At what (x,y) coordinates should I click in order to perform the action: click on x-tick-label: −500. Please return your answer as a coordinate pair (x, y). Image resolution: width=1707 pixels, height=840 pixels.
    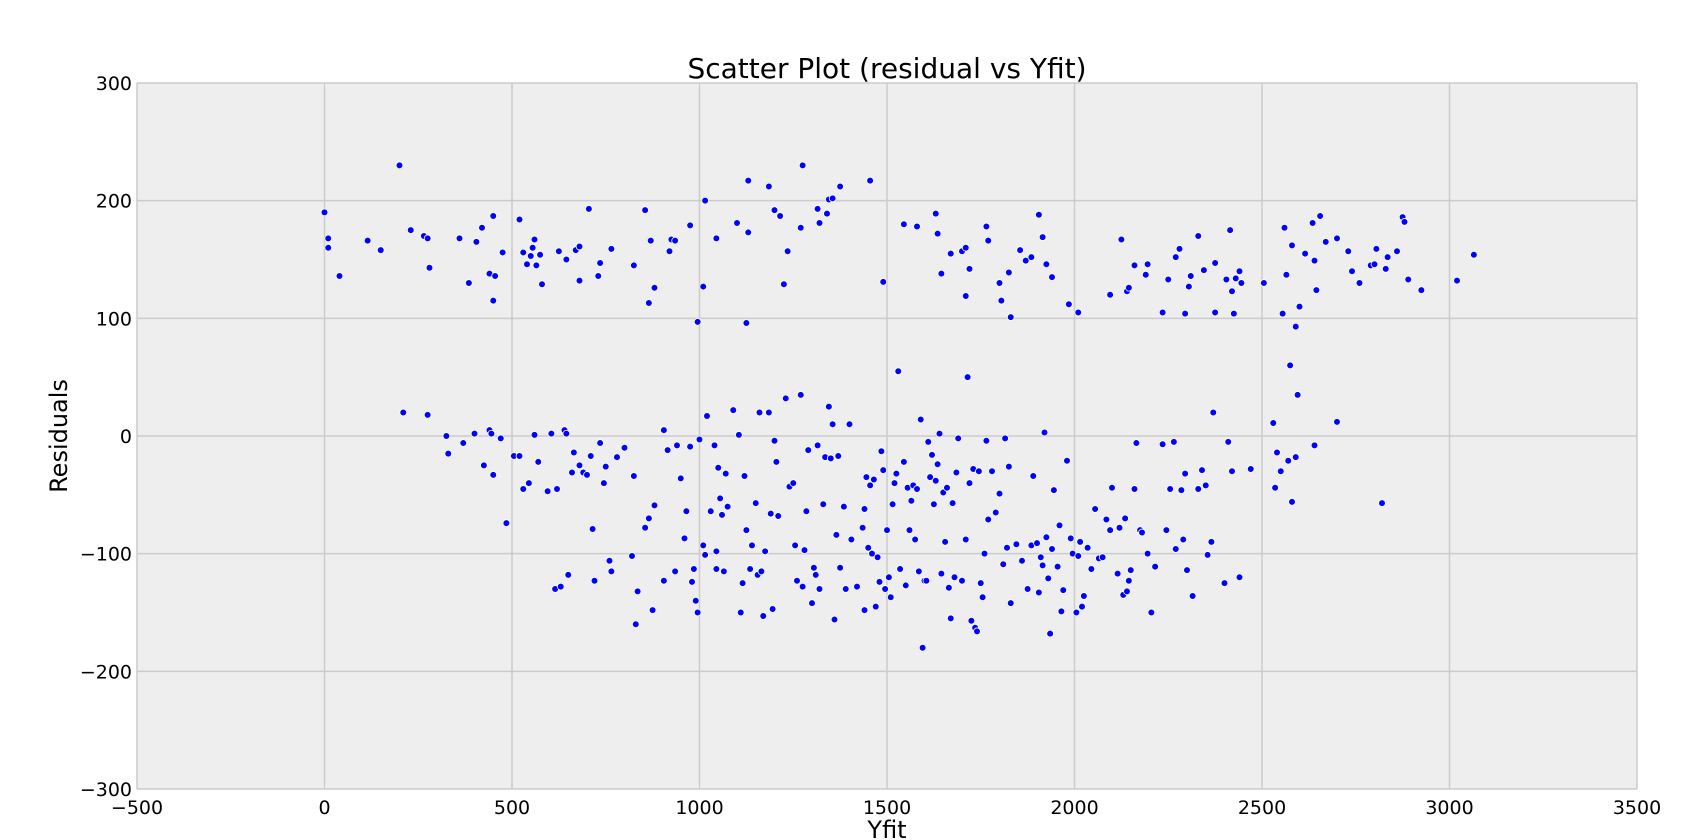
    Looking at the image, I should click on (137, 808).